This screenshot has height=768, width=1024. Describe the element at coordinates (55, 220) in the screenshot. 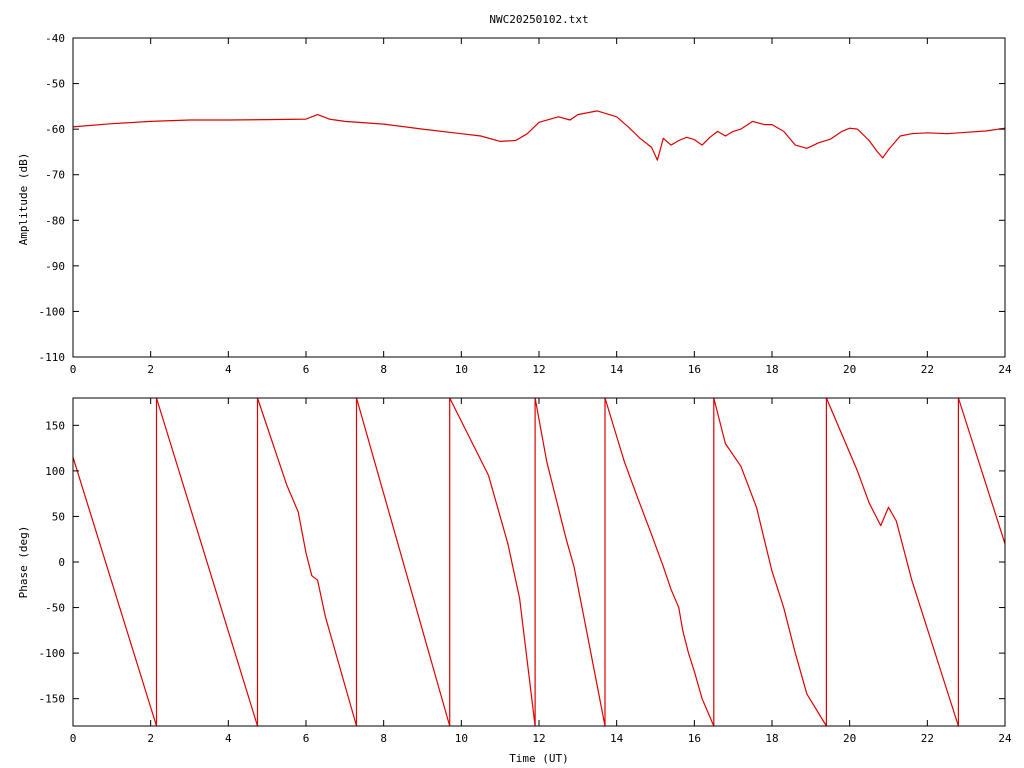

I see `y-tick-label: -80` at that location.